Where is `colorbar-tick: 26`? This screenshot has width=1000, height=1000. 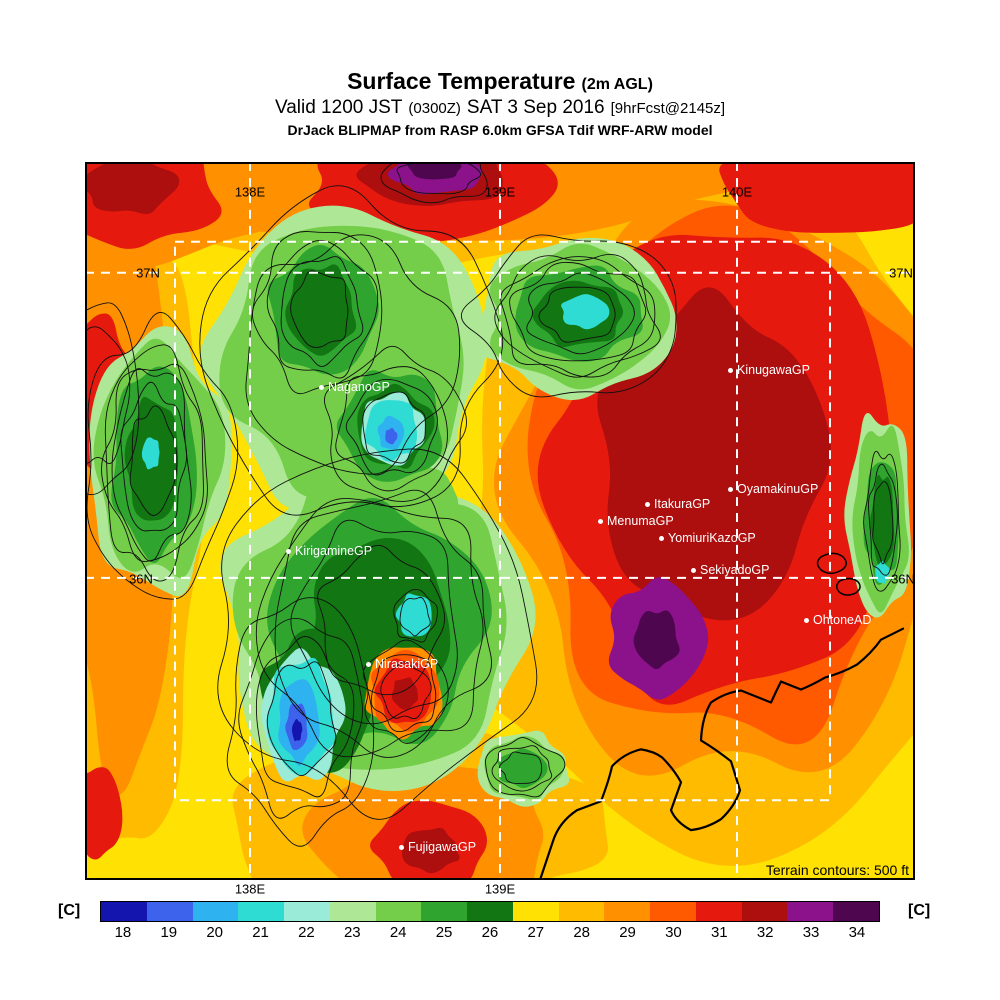
colorbar-tick: 26 is located at coordinates (490, 932).